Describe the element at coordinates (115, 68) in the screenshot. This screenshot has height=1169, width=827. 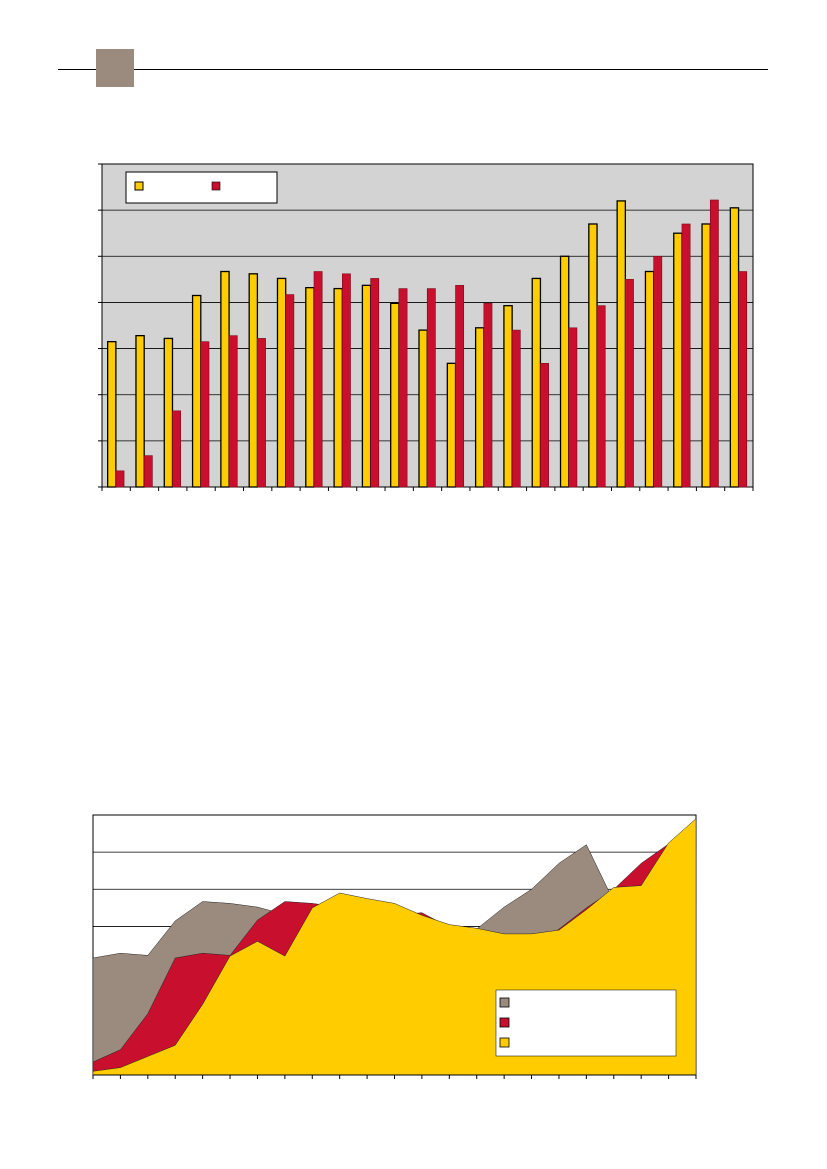
I see `header-accent-square` at that location.